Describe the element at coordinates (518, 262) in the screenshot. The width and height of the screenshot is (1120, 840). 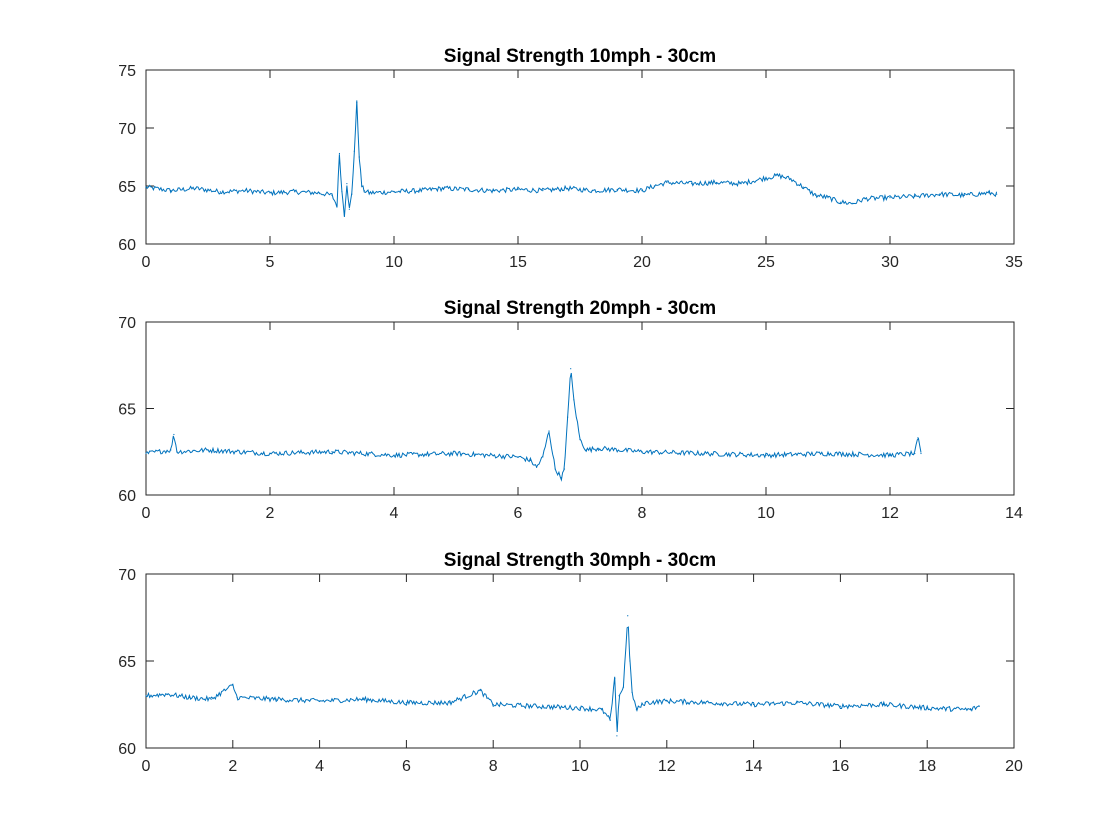
I see `x-tick-label: 15` at that location.